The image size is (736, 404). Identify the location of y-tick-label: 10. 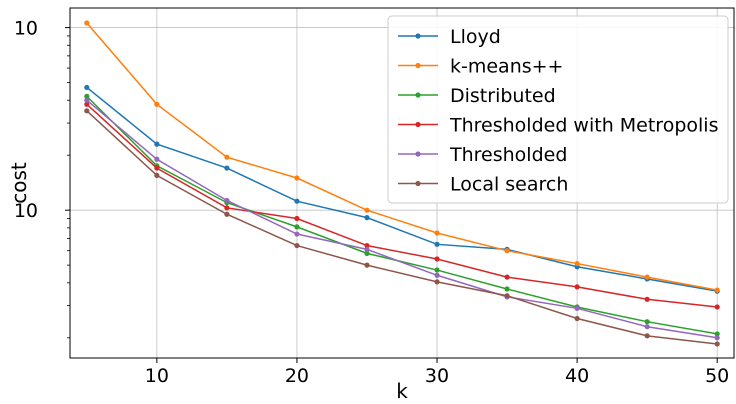
(26, 29).